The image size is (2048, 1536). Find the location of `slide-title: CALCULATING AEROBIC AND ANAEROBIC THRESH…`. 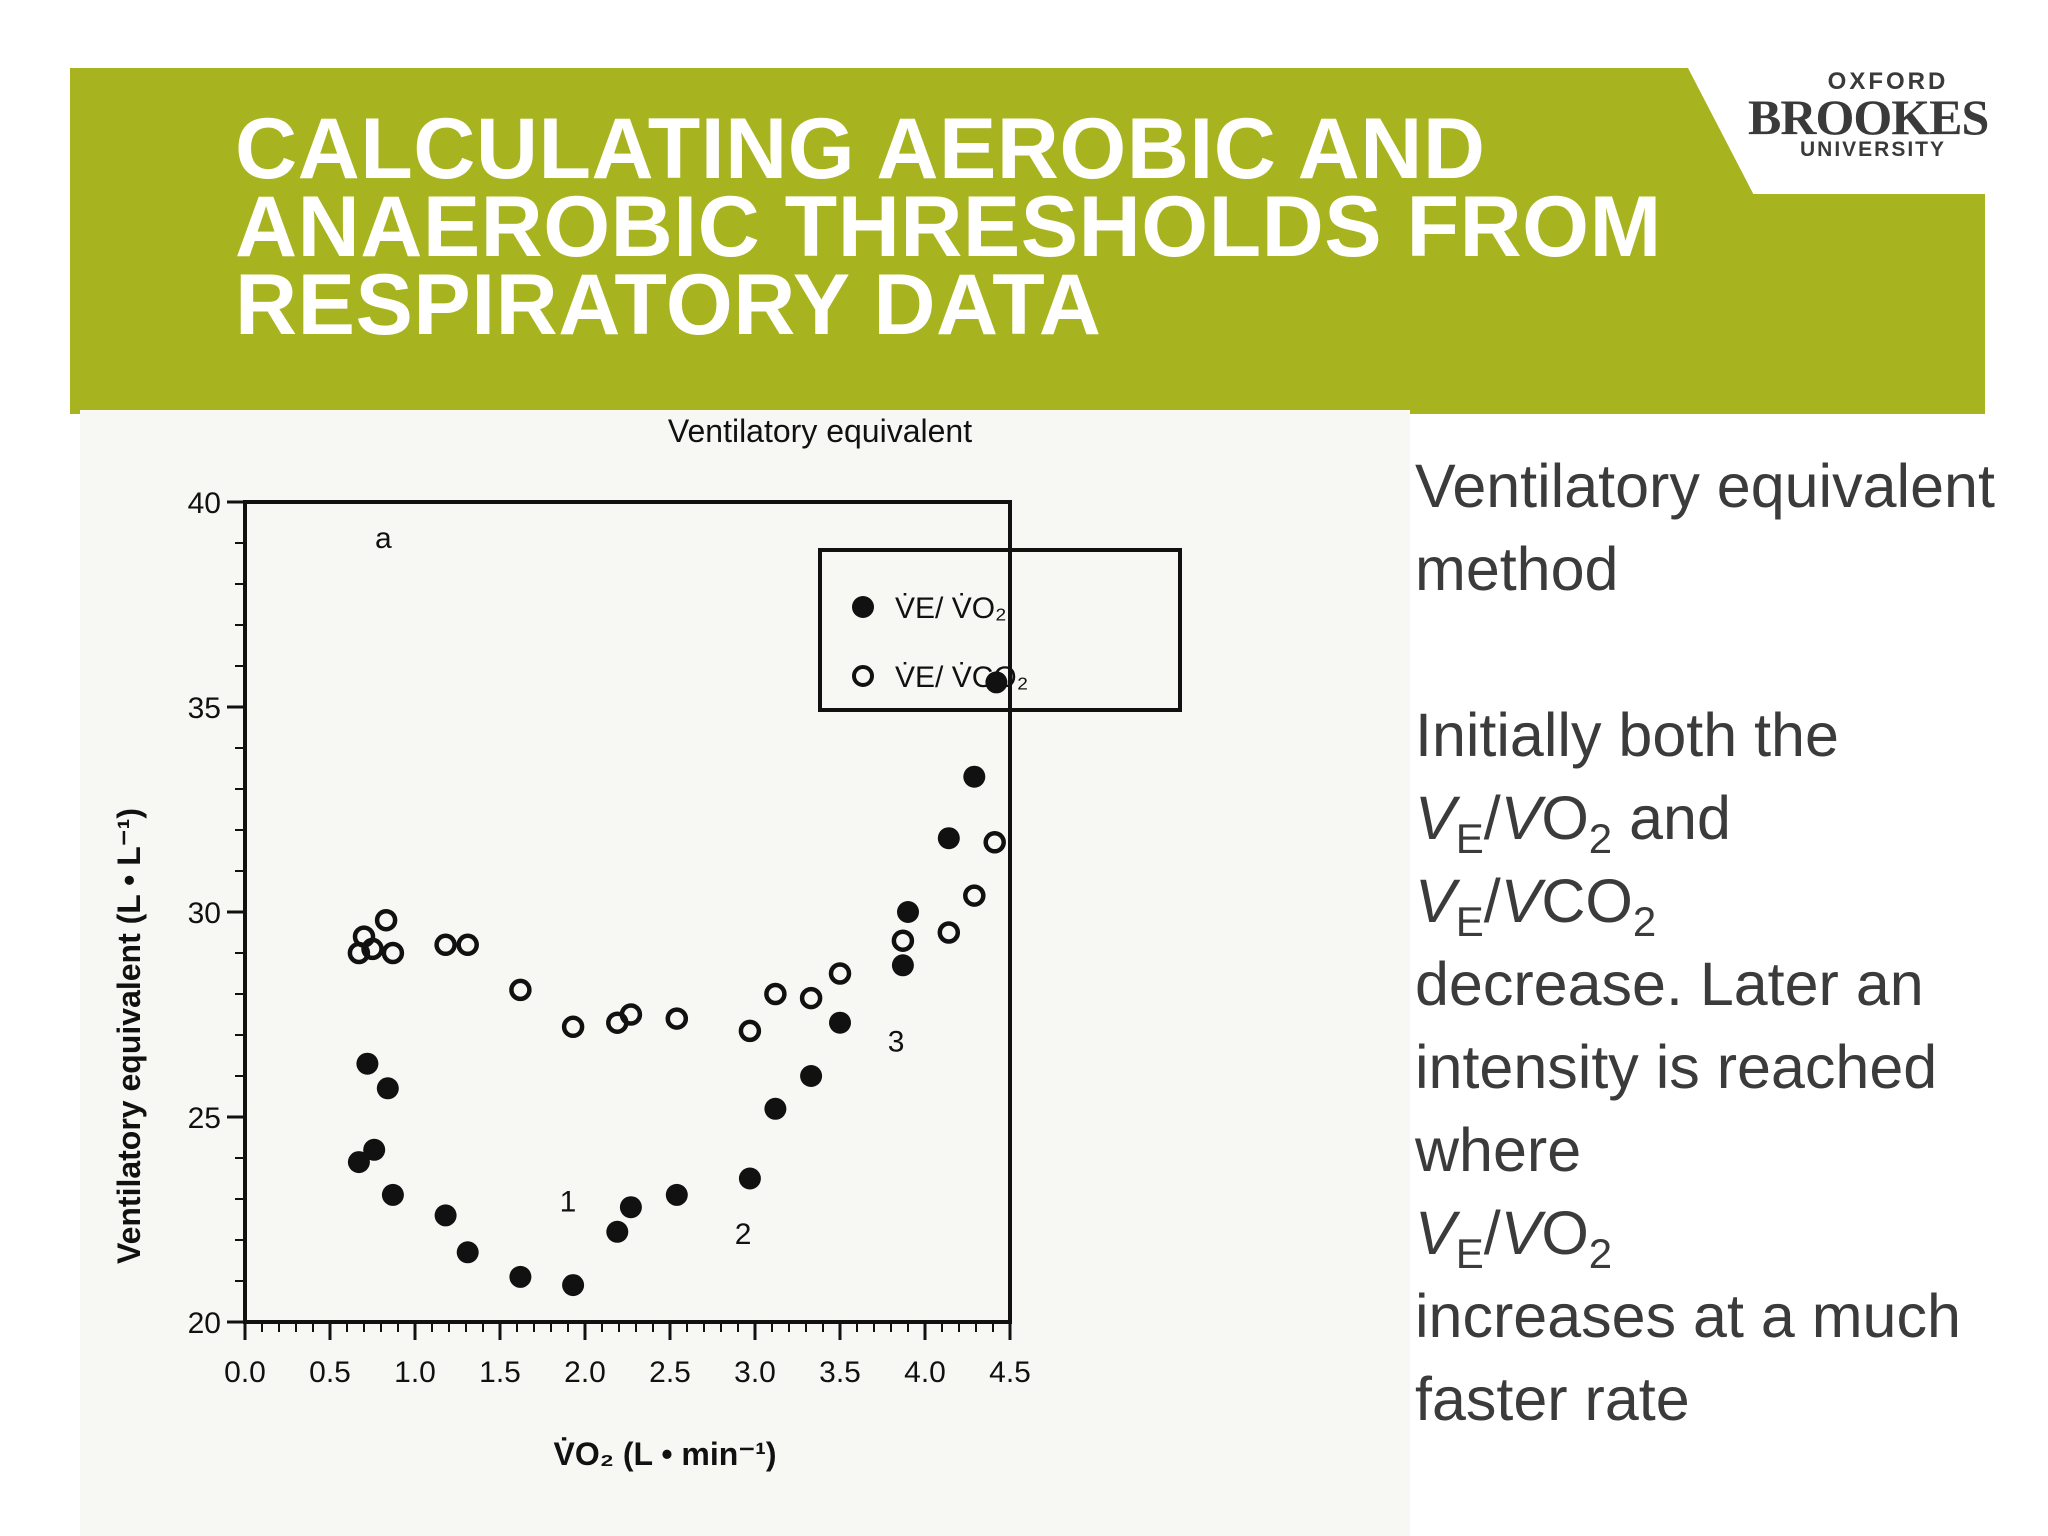

slide-title: CALCULATING AEROBIC AND ANAEROBIC THRESH… is located at coordinates (975, 227).